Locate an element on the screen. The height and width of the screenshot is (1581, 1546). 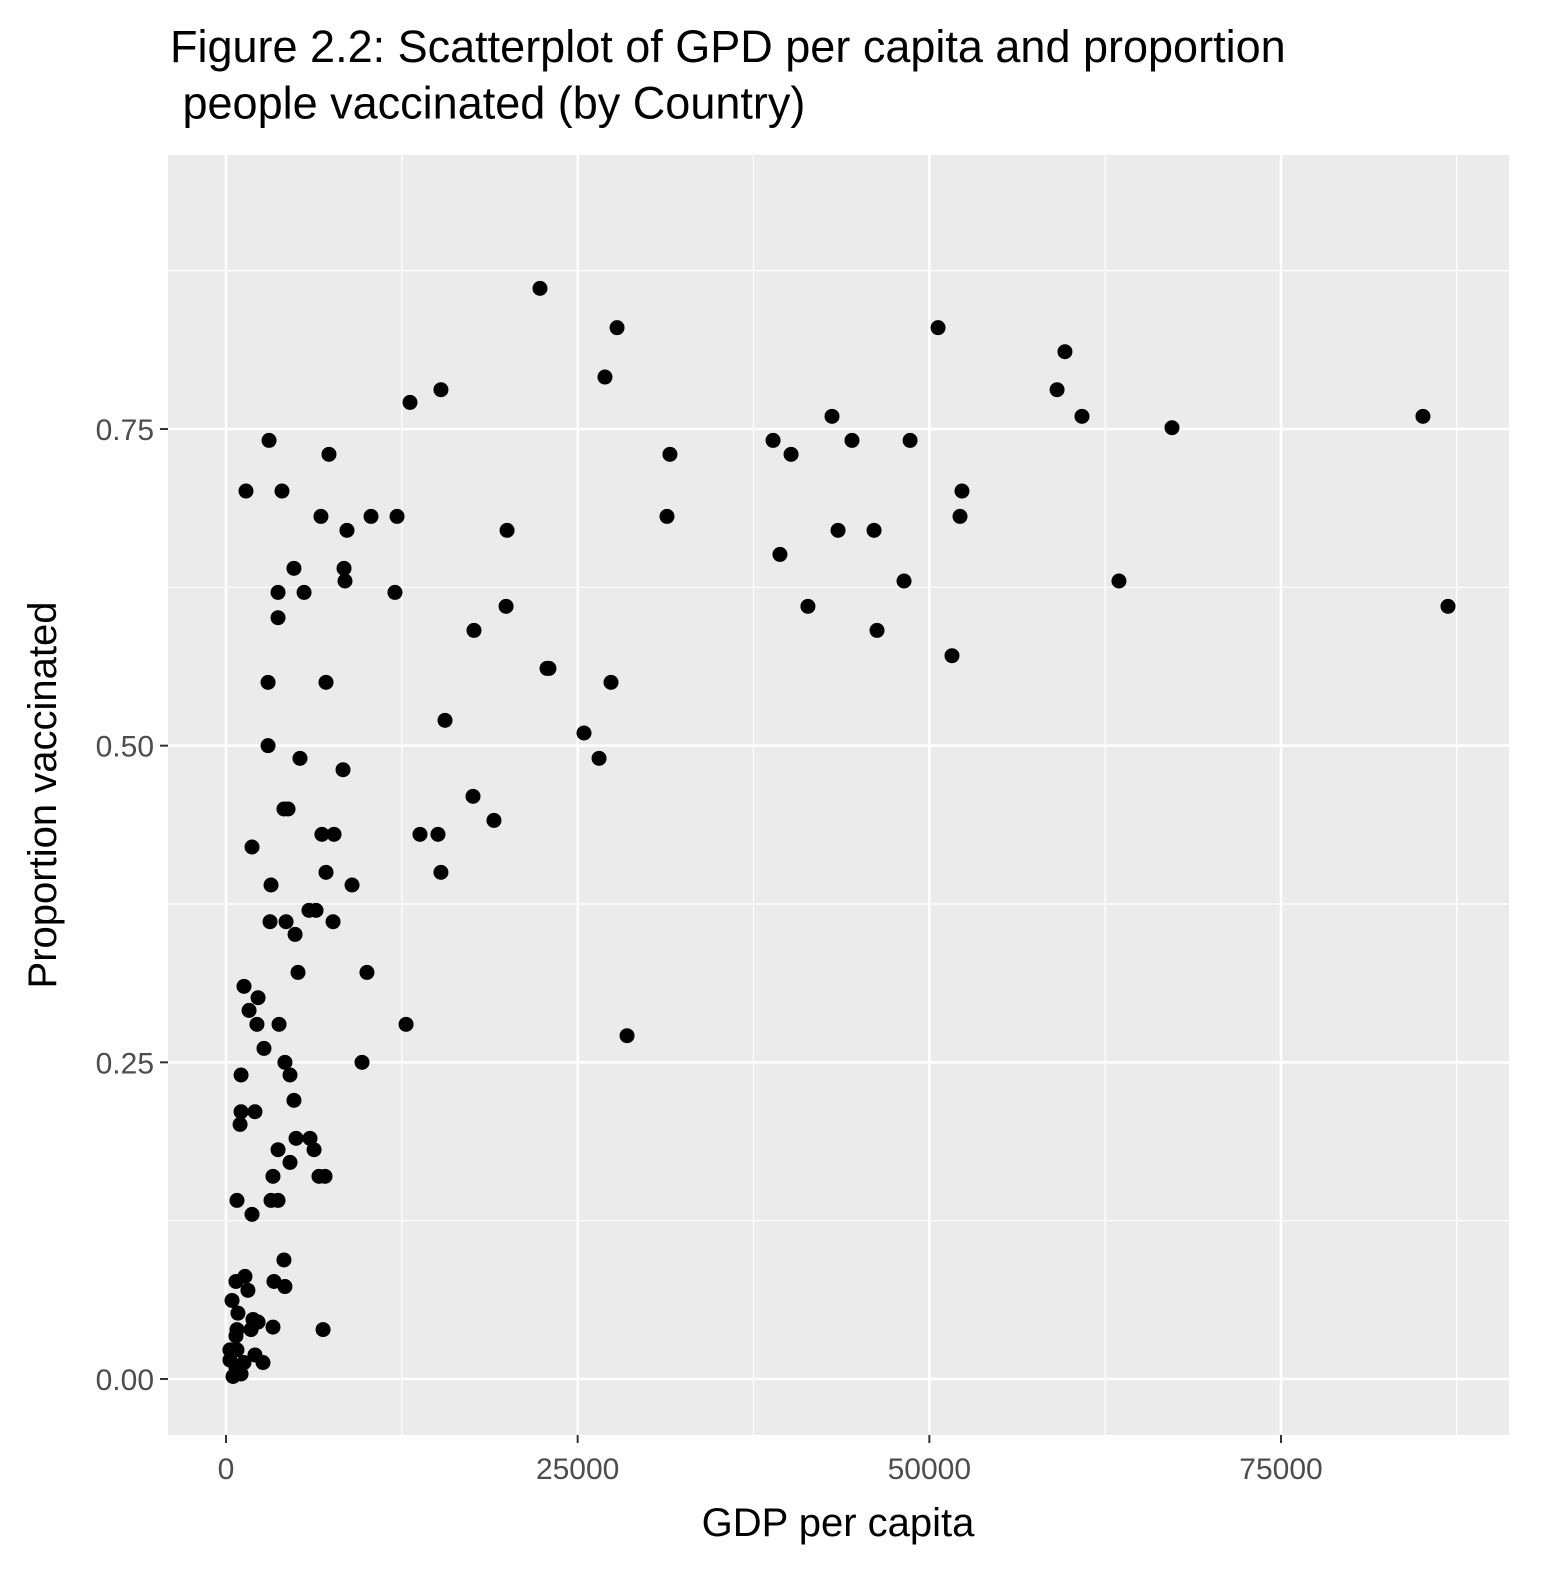
y-tick-label: 0.75 is located at coordinates (125, 430).